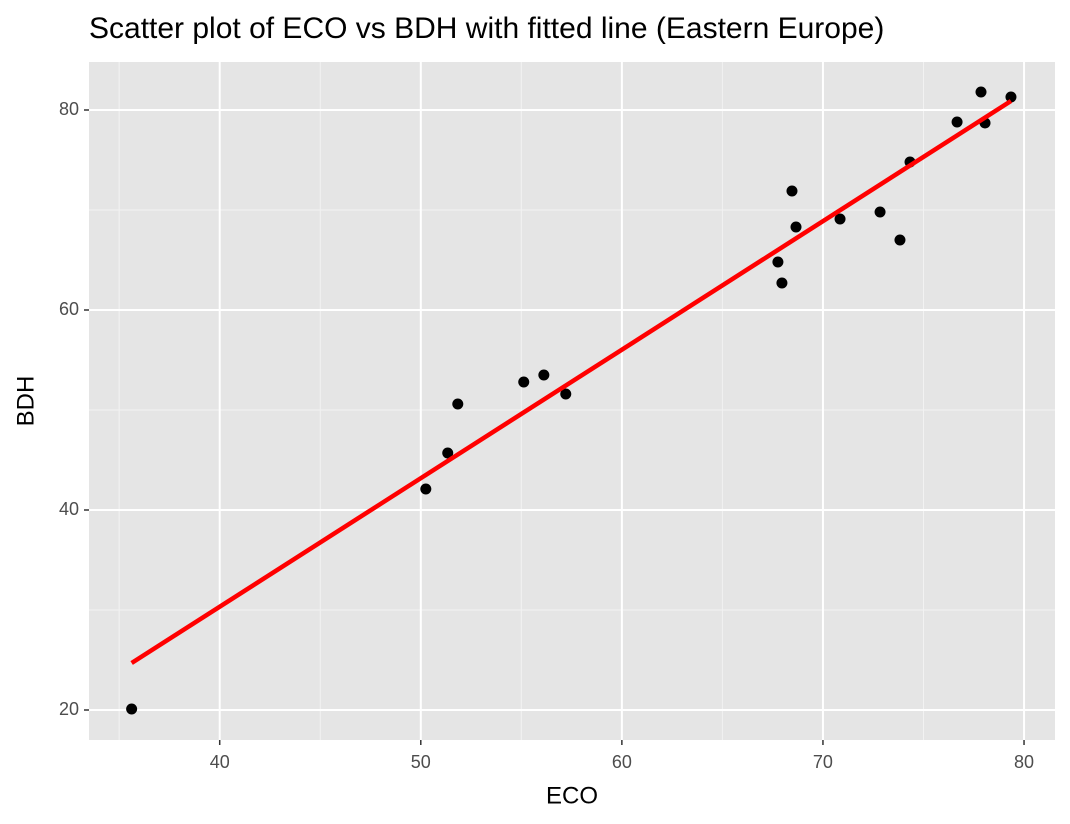  Describe the element at coordinates (25, 401) in the screenshot. I see `y-axis-title: BDH` at that location.